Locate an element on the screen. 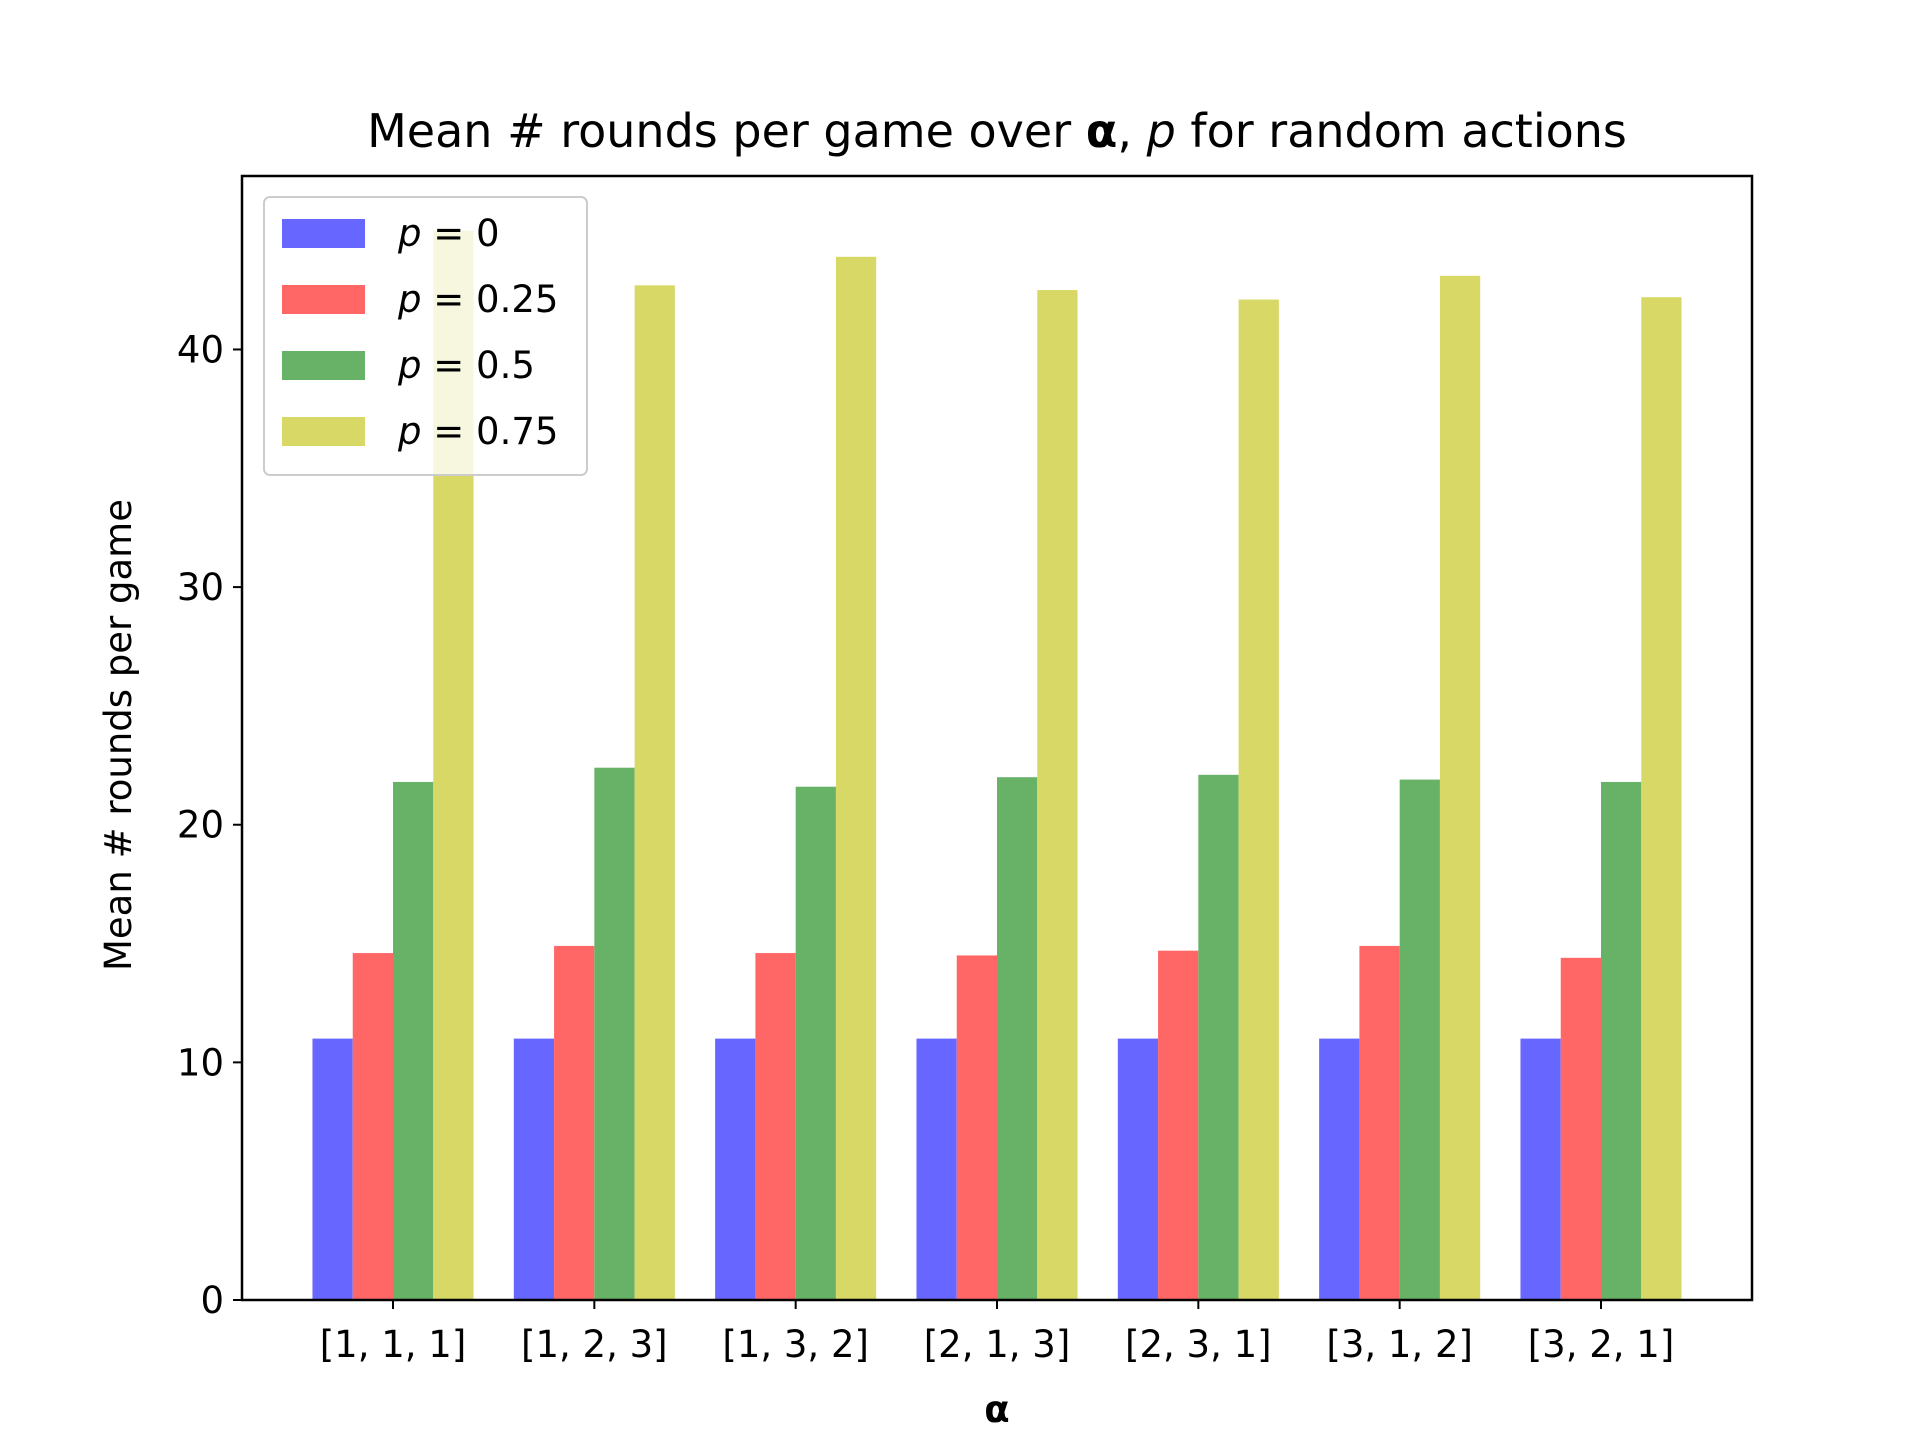 The width and height of the screenshot is (1920, 1444). legend-label: p = 0 is located at coordinates (448, 233).